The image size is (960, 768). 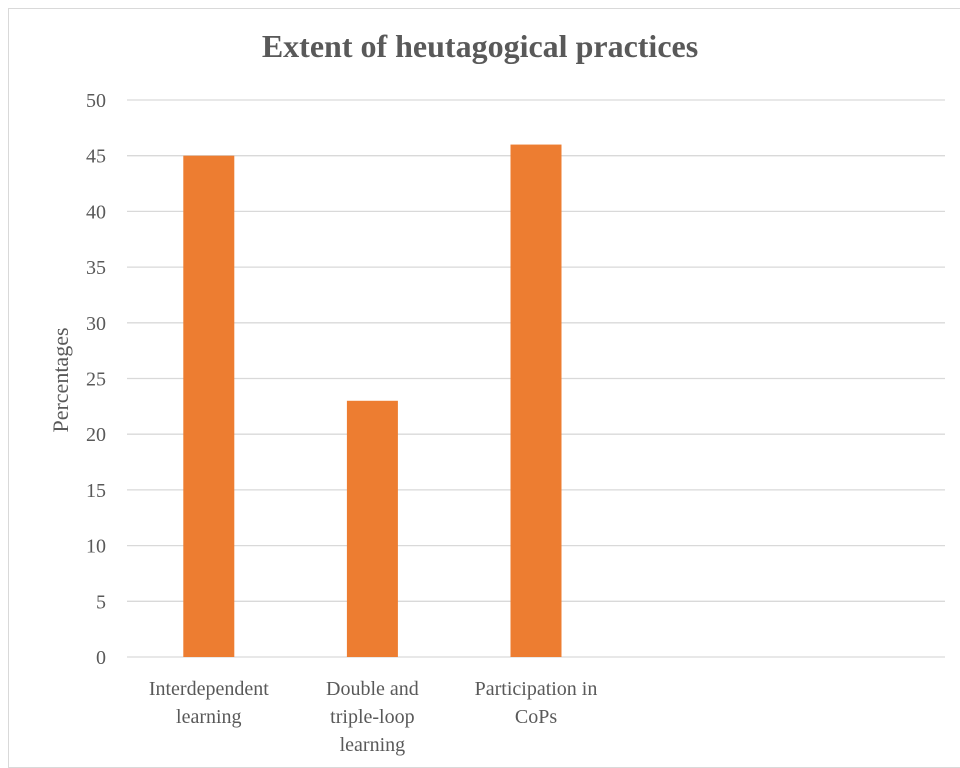 I want to click on y-tick-label: 5, so click(x=101, y=602).